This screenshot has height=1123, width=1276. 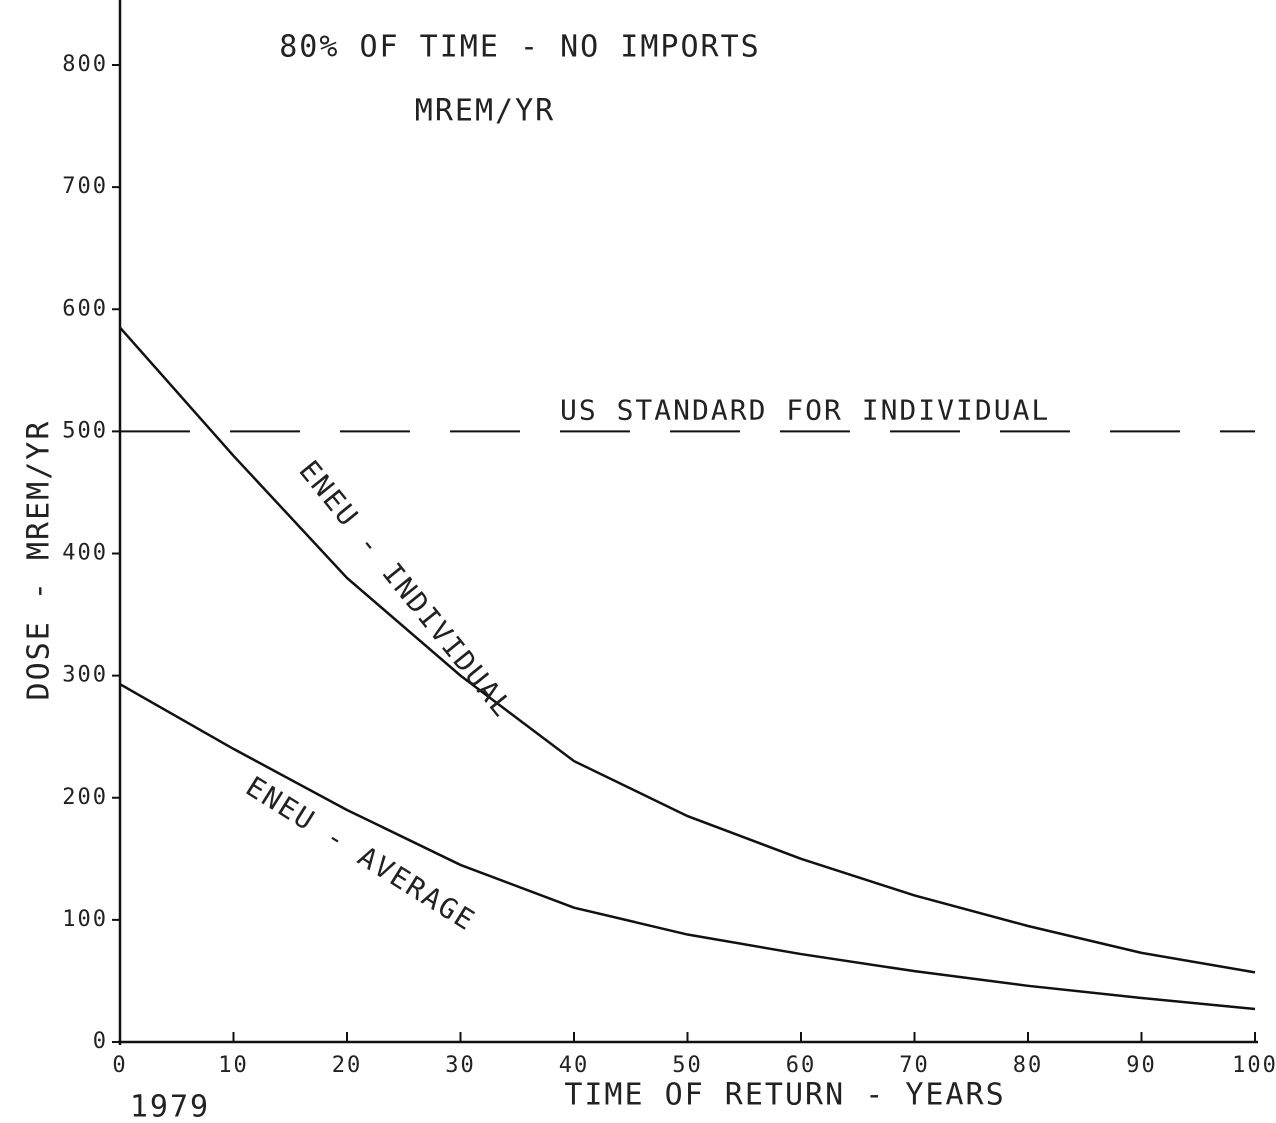 I want to click on y-tick-label: 600, so click(x=85, y=308).